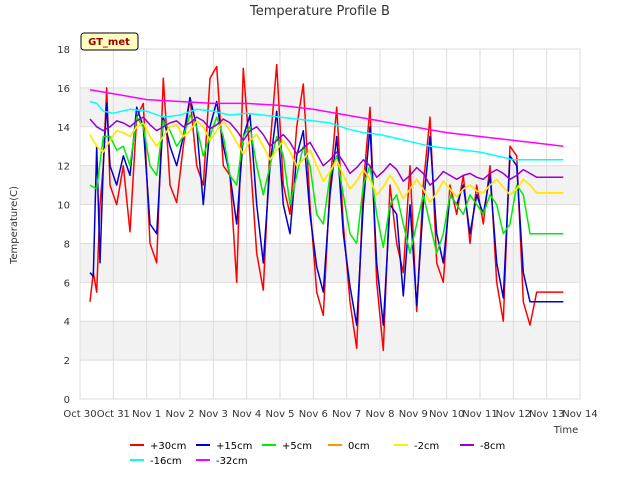 The image size is (640, 480). I want to click on x-tick-label: Nov 10, so click(446, 414).